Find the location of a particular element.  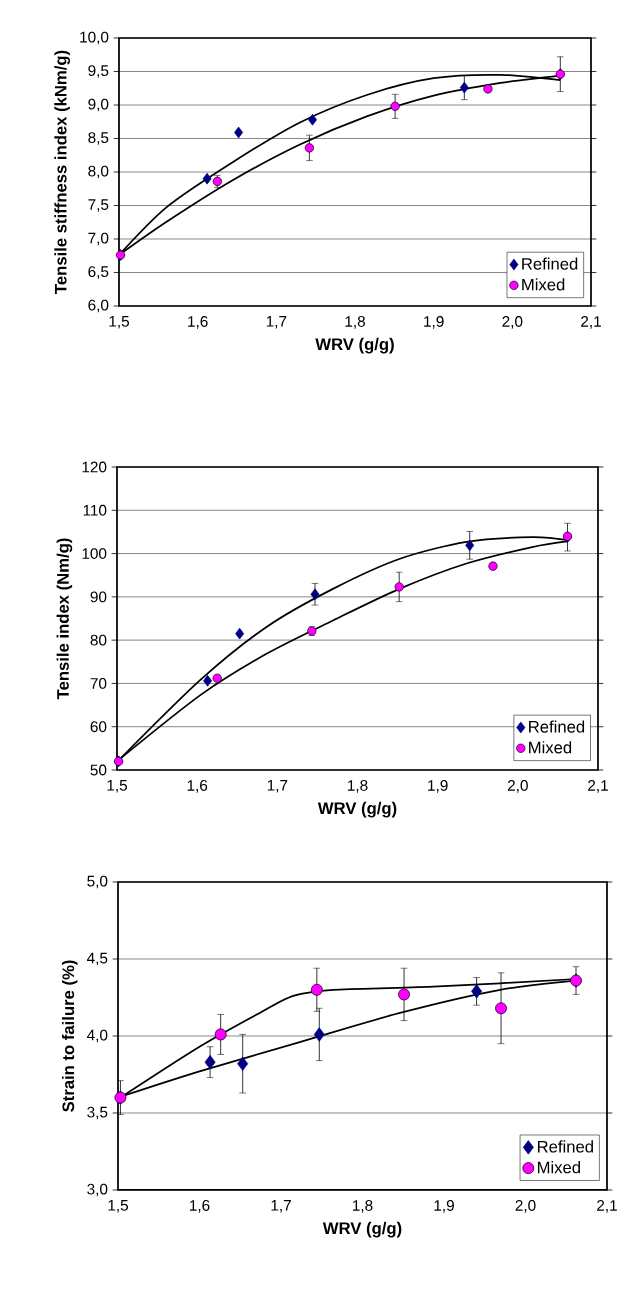

y-tick-label: 7,0 is located at coordinates (98, 239).